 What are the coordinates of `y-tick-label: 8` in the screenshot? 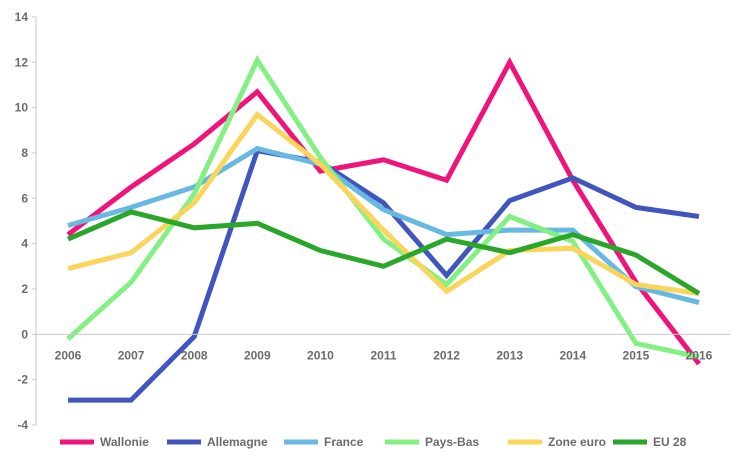 It's located at (24, 153).